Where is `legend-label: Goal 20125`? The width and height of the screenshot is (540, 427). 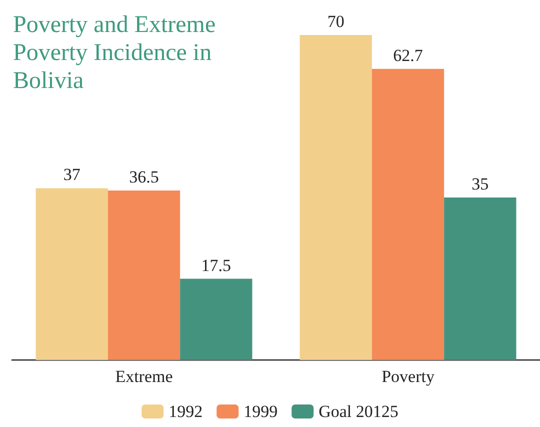
legend-label: Goal 20125 is located at coordinates (358, 411).